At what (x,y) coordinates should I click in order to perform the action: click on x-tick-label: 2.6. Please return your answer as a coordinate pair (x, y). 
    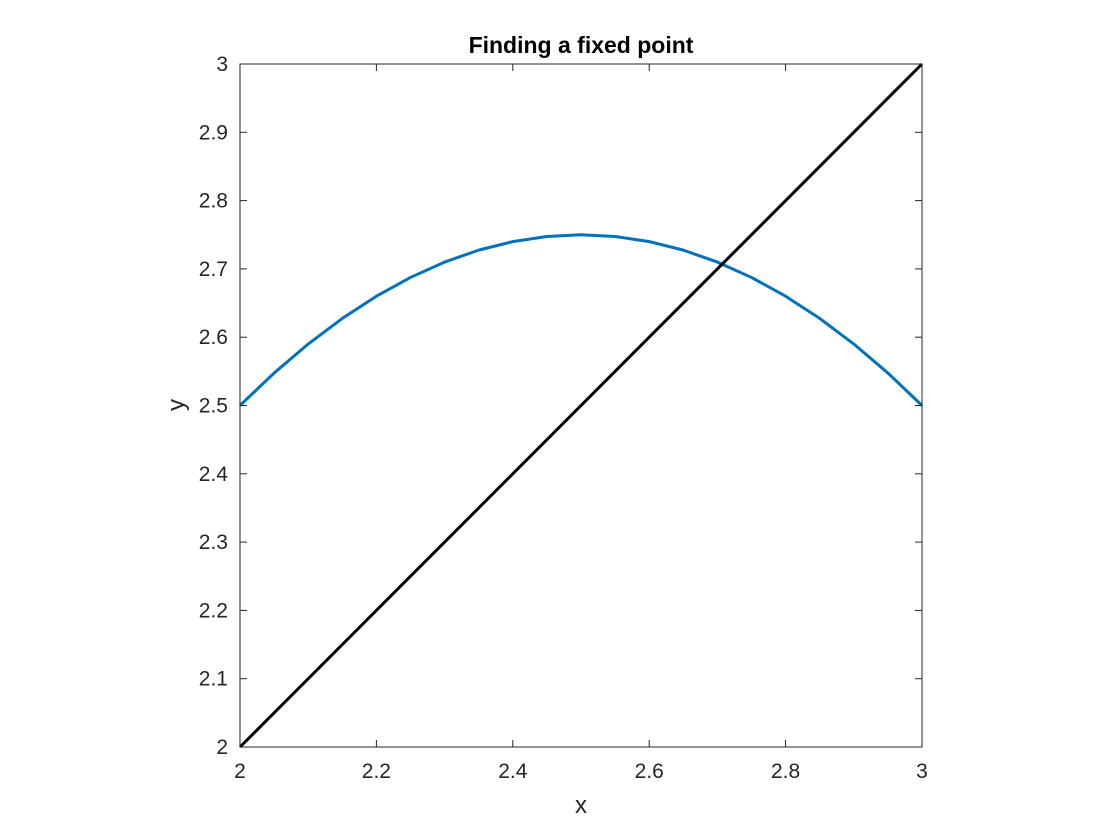
    Looking at the image, I should click on (649, 771).